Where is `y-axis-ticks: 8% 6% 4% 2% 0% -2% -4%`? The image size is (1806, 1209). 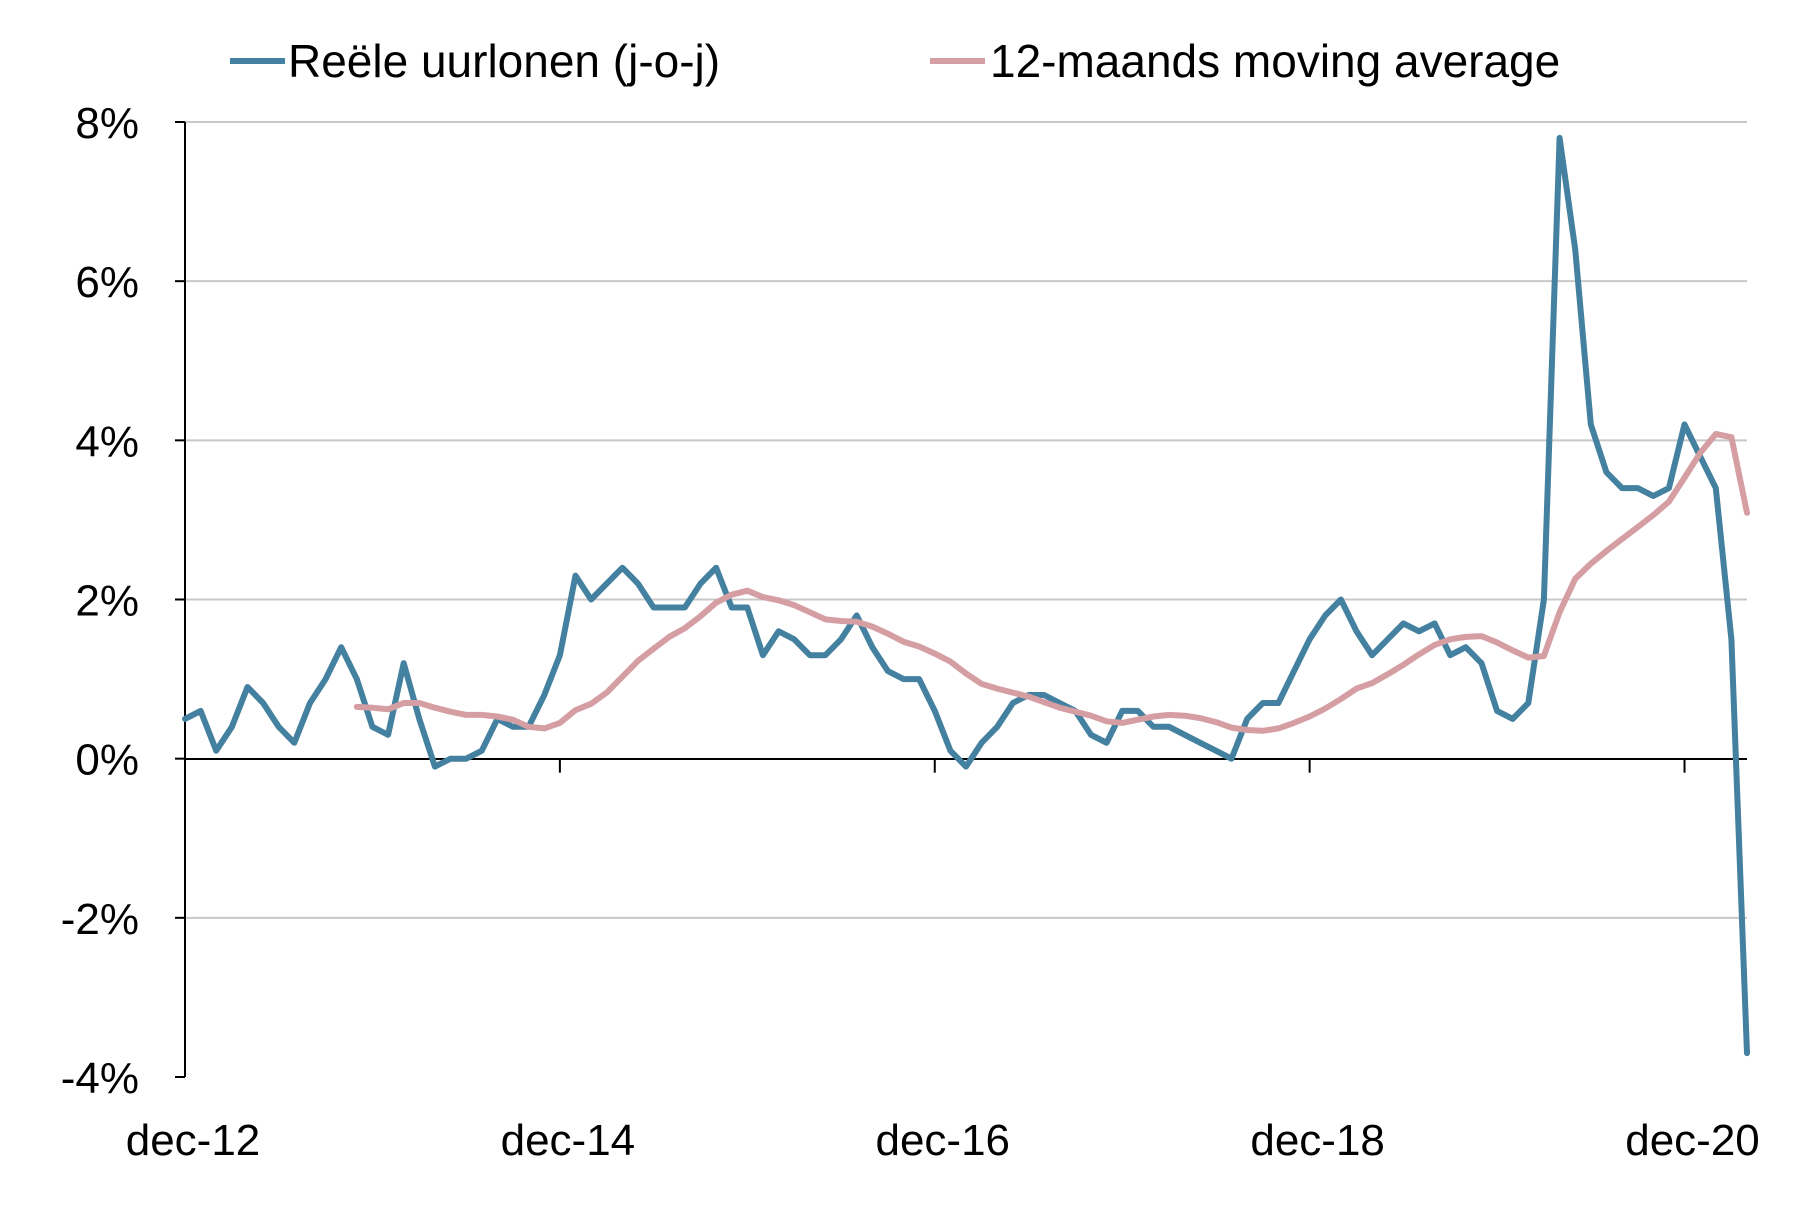 y-axis-ticks: 8% 6% 4% 2% 0% -2% -4% is located at coordinates (123, 601).